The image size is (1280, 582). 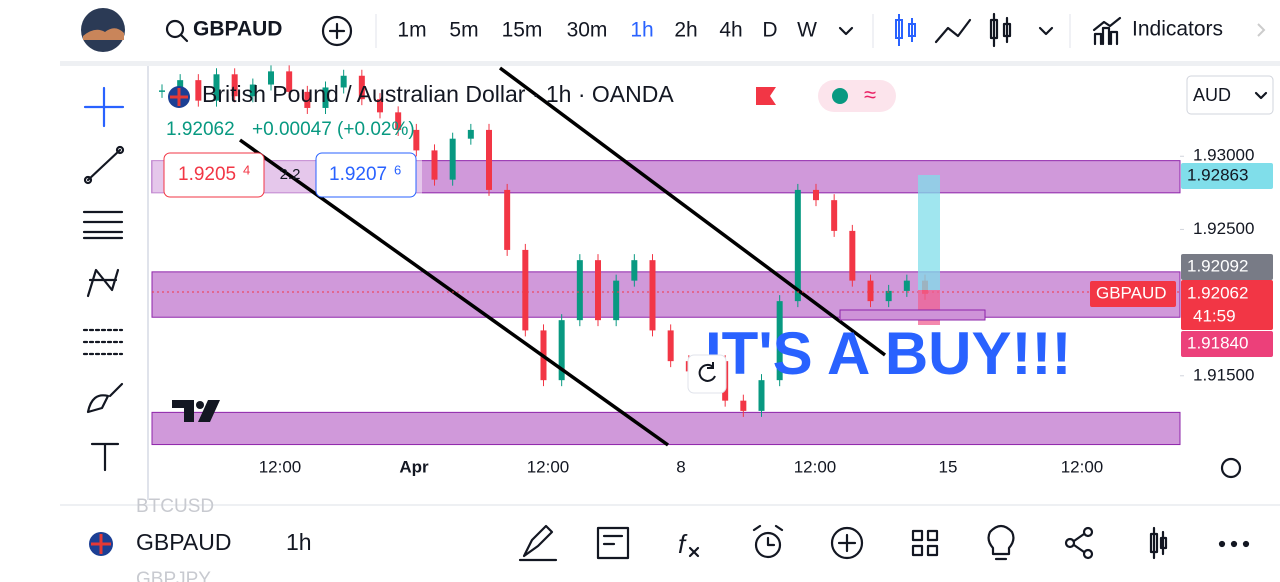 I want to click on target-price: 1.92863, so click(x=1217, y=174).